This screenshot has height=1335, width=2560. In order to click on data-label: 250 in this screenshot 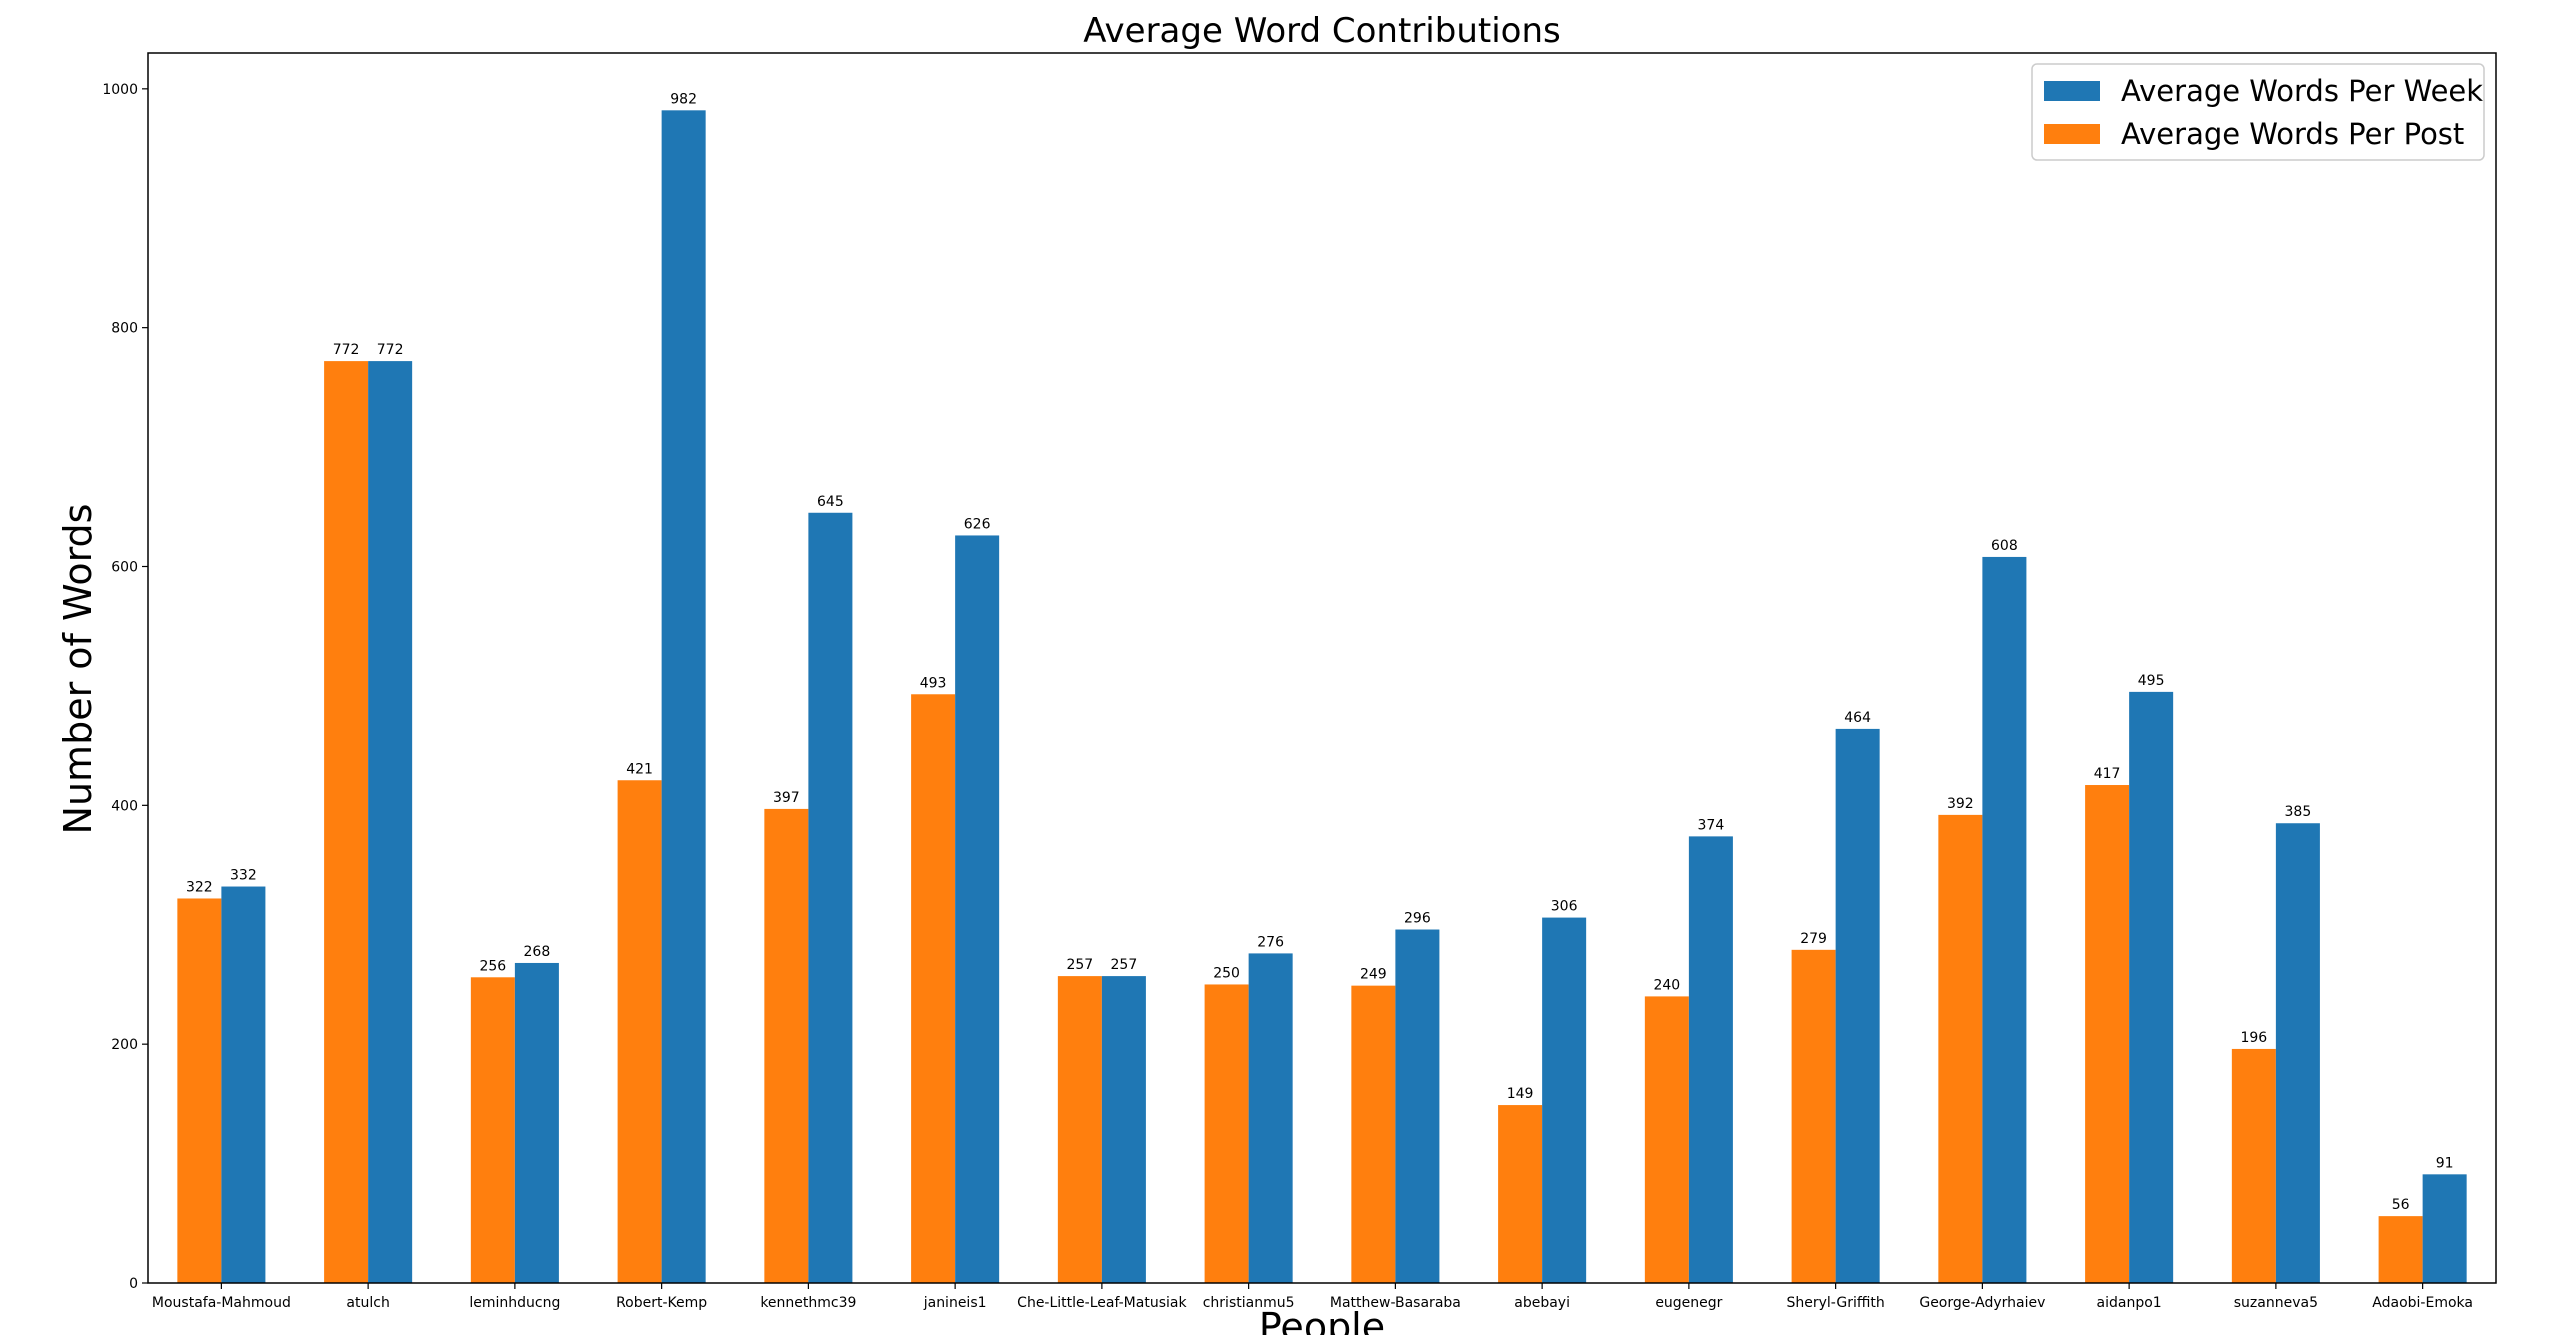, I will do `click(1226, 973)`.